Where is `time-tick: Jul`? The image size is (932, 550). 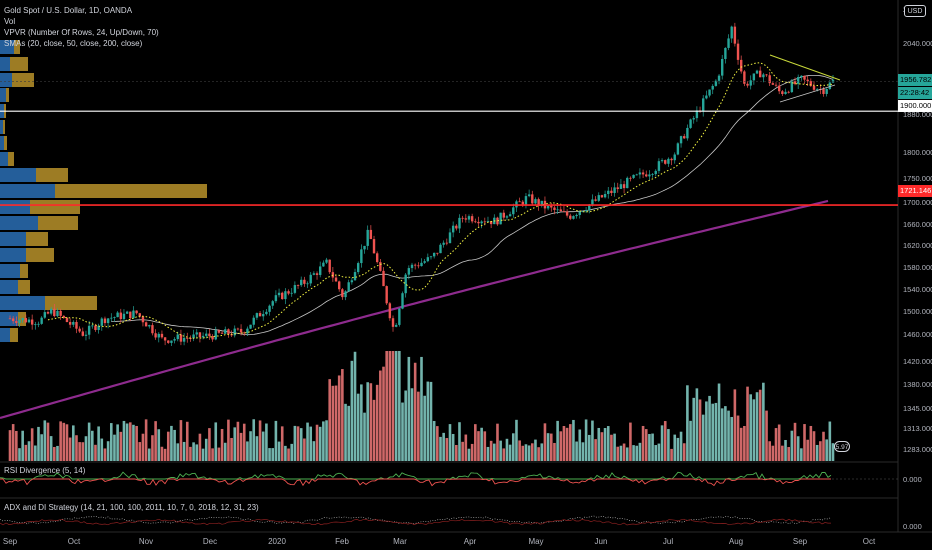
time-tick: Jul is located at coordinates (668, 541).